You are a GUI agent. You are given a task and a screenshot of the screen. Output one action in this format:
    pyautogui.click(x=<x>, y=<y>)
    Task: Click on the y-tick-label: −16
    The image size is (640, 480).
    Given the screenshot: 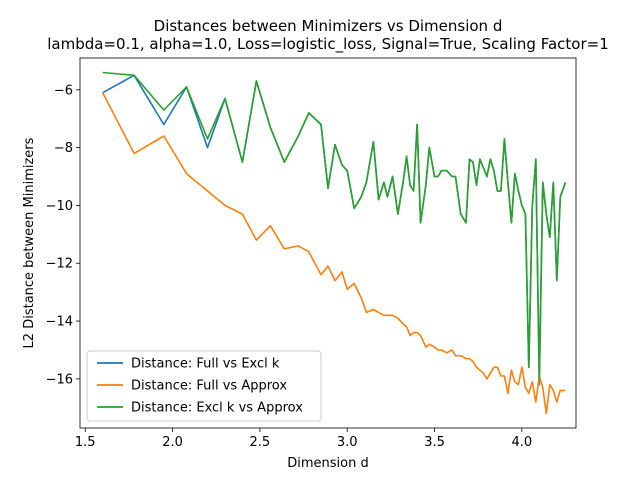 What is the action you would take?
    pyautogui.click(x=59, y=379)
    